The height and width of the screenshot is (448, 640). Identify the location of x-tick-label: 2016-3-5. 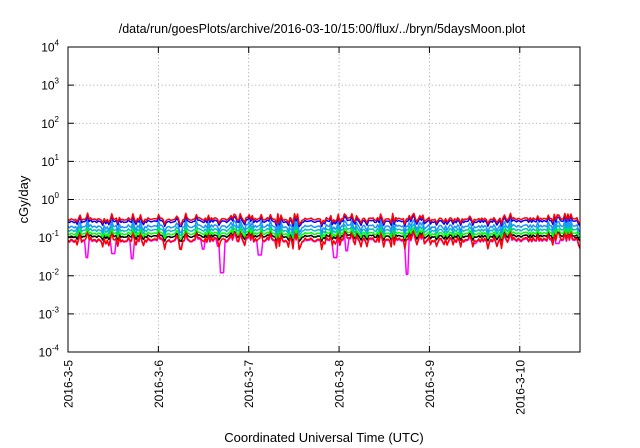
(69, 384).